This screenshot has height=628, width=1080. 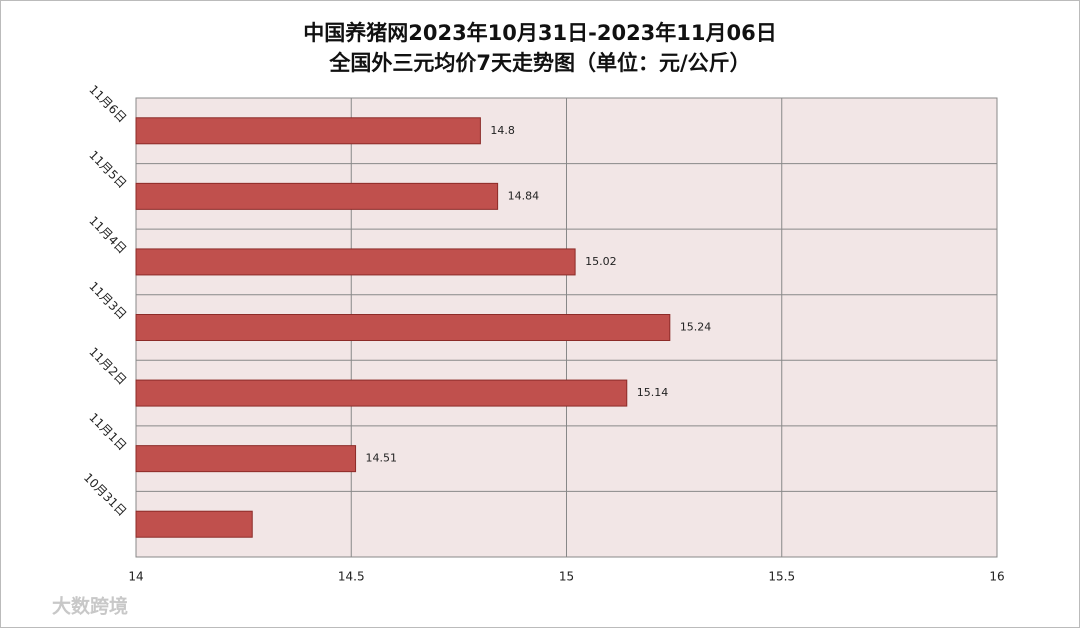 I want to click on value-label: 15.24, so click(x=696, y=327).